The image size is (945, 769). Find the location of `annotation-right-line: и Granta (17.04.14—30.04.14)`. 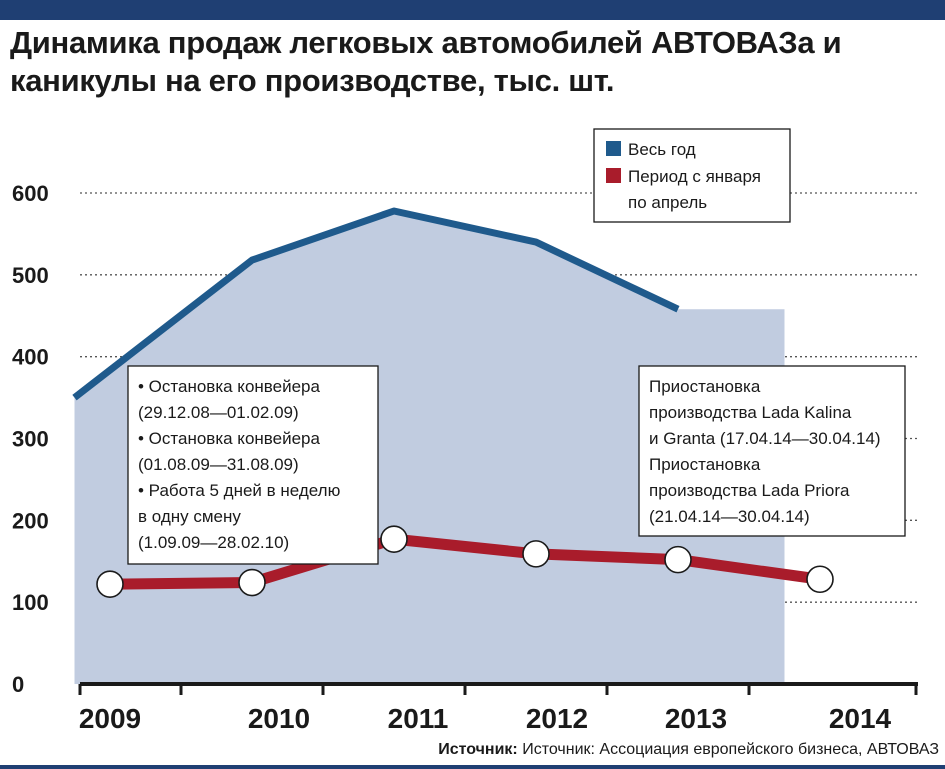

annotation-right-line: и Granta (17.04.14—30.04.14) is located at coordinates (765, 438).